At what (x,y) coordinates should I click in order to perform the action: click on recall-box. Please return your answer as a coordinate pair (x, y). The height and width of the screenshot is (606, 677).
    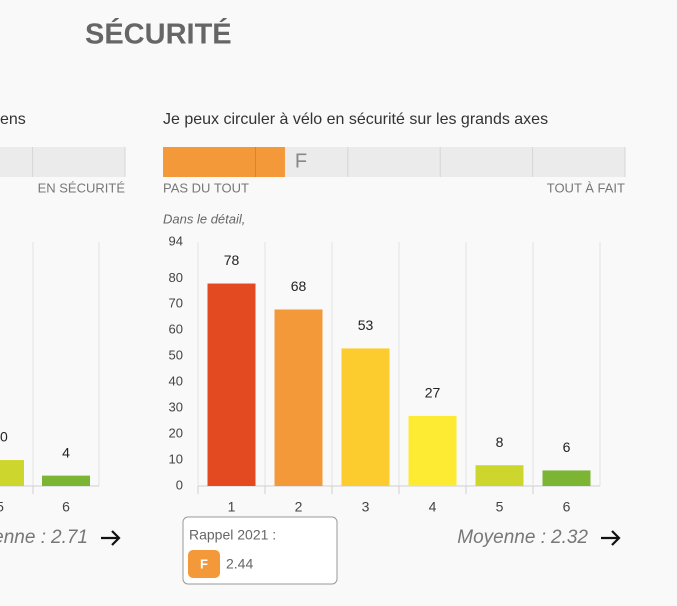
    Looking at the image, I should click on (260, 550).